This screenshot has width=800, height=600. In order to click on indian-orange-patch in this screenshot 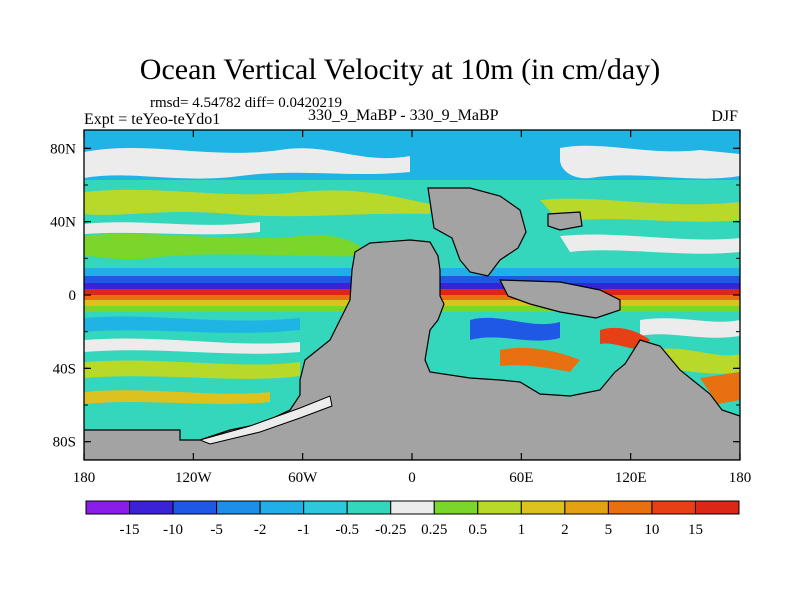, I will do `click(540, 359)`.